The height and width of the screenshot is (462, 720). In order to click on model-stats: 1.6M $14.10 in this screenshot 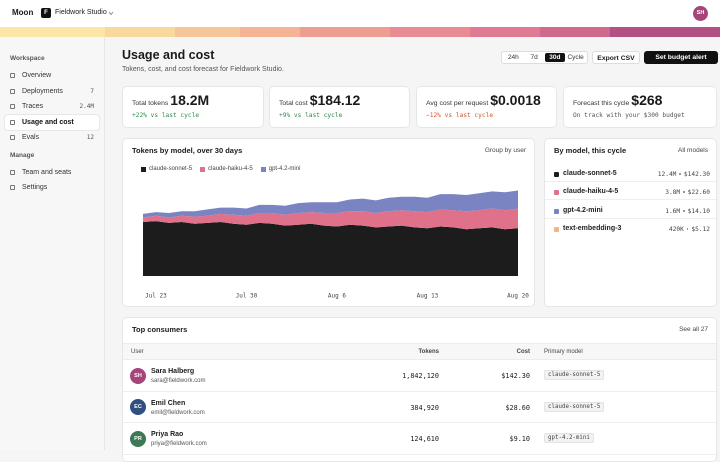, I will do `click(687, 211)`.